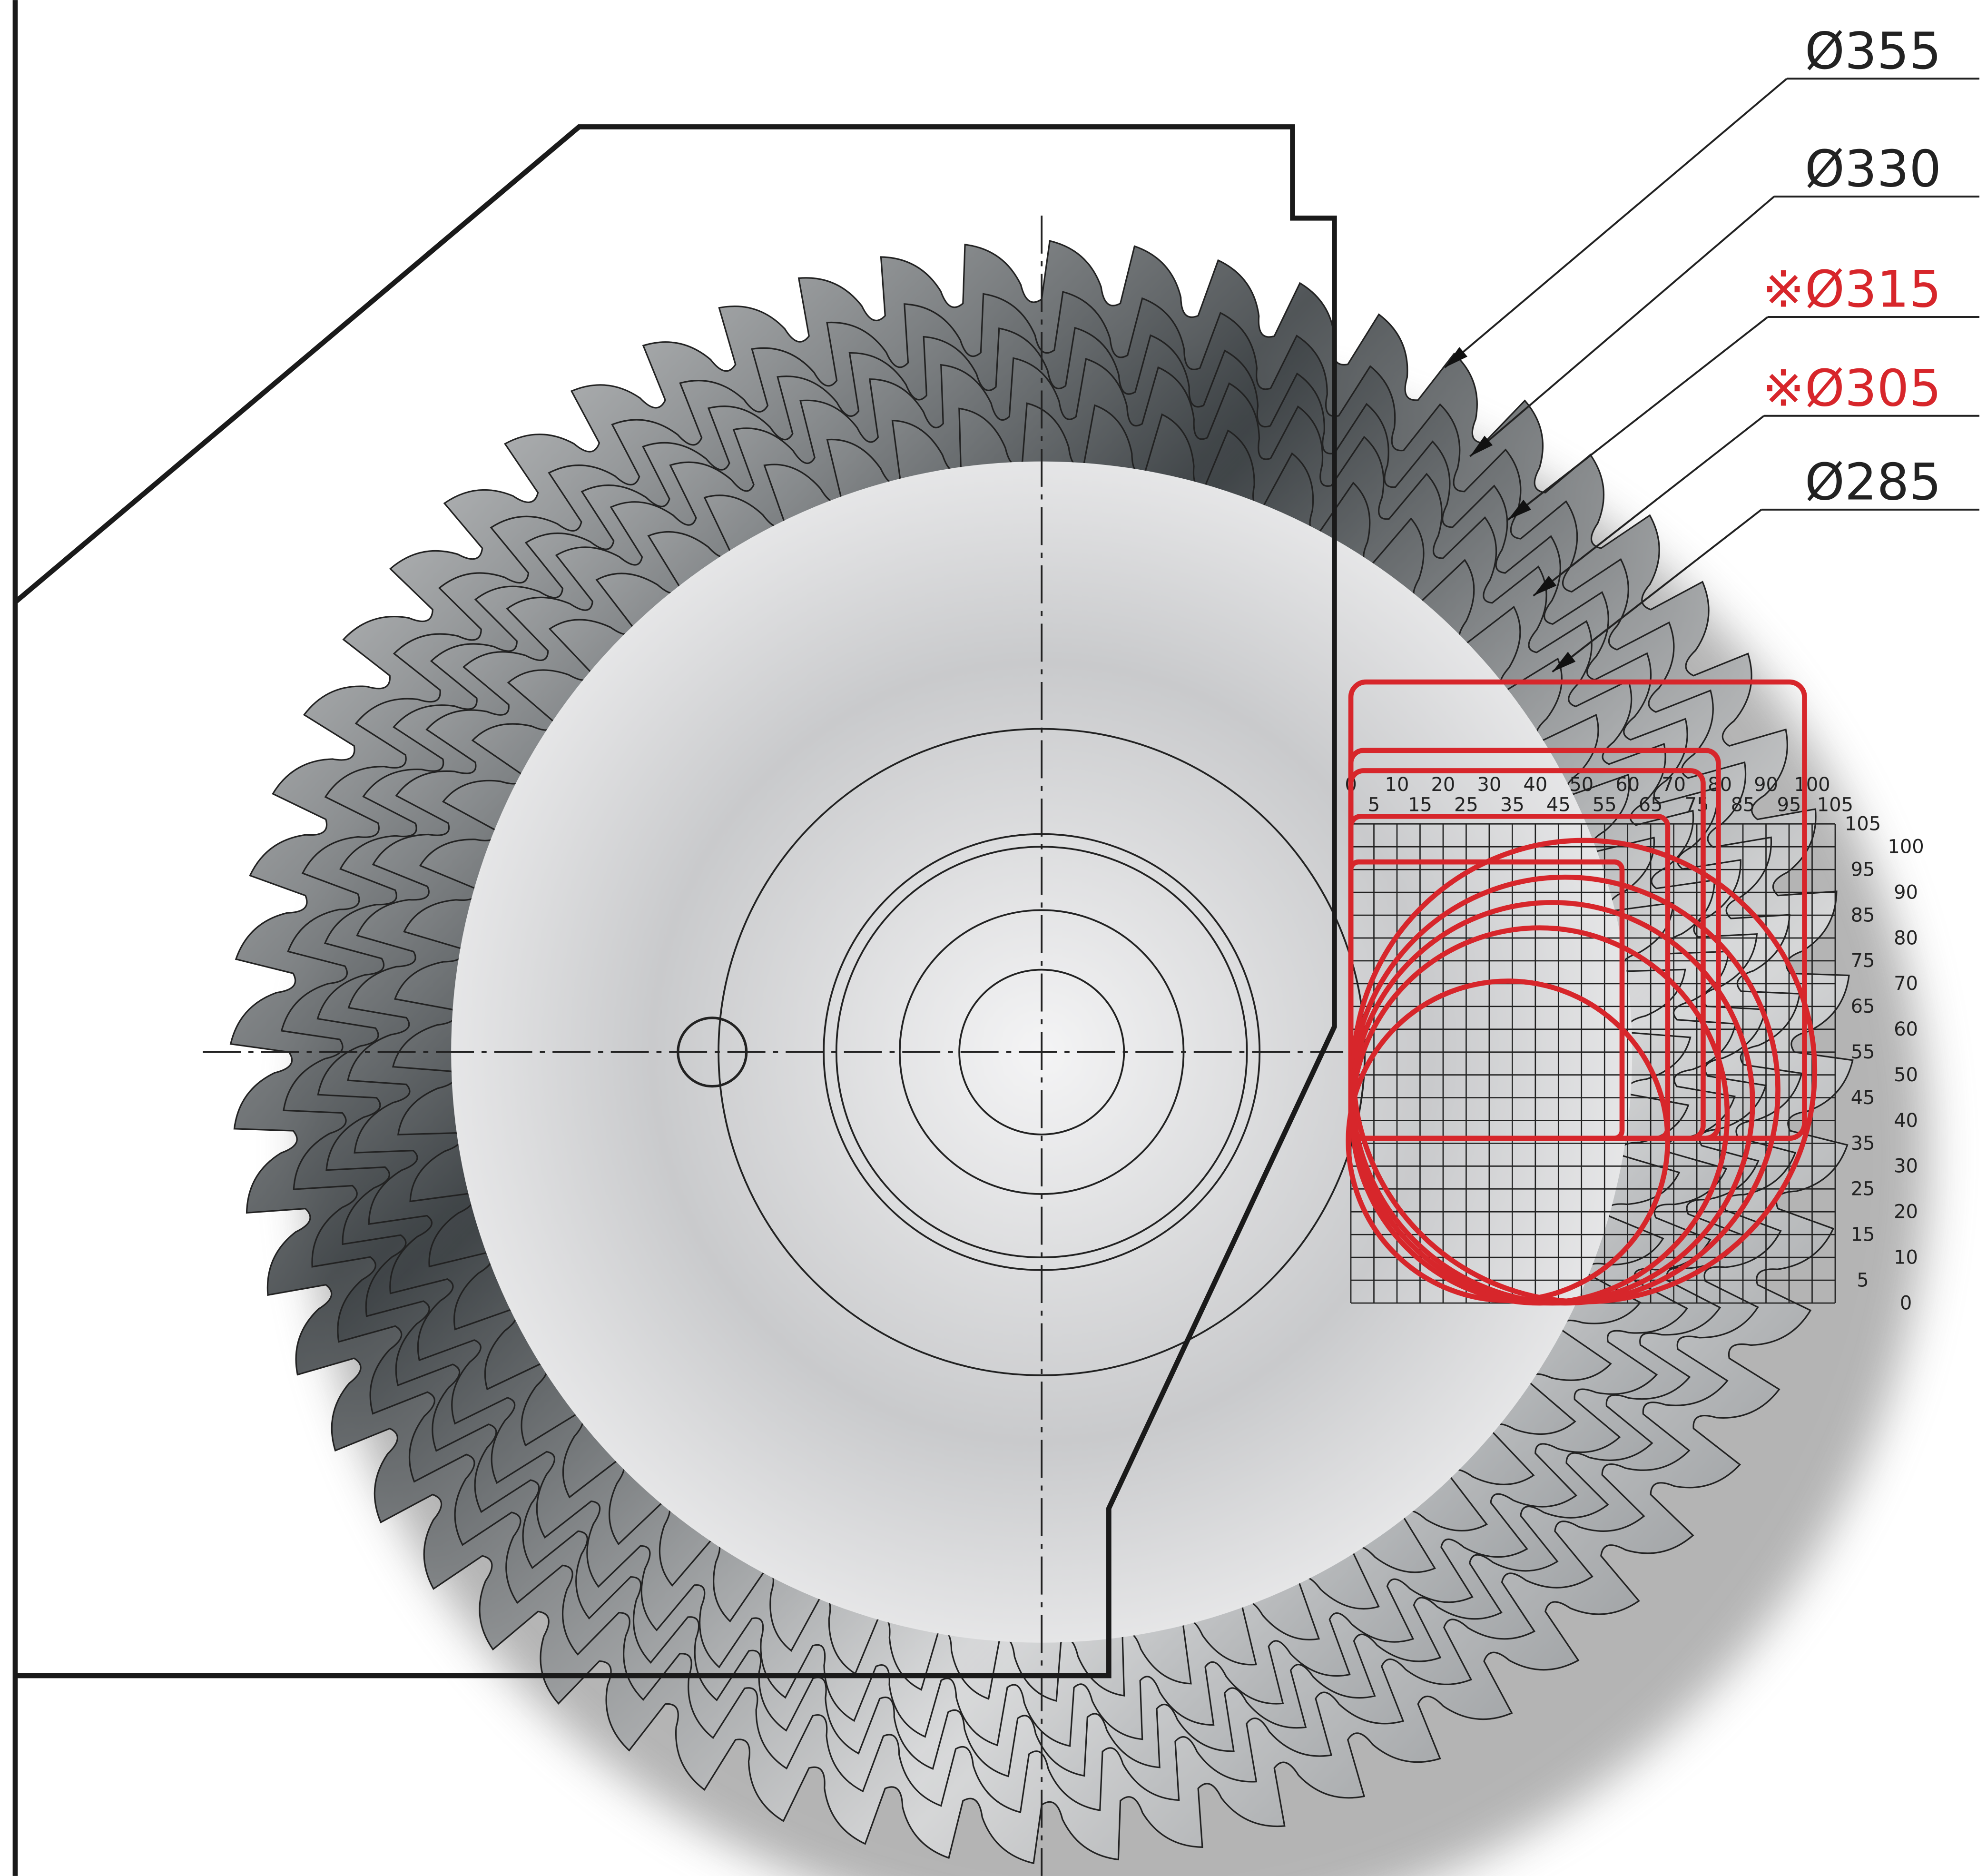 The image size is (1987, 1876). Describe the element at coordinates (1535, 785) in the screenshot. I see `grid-x-label: 40` at that location.